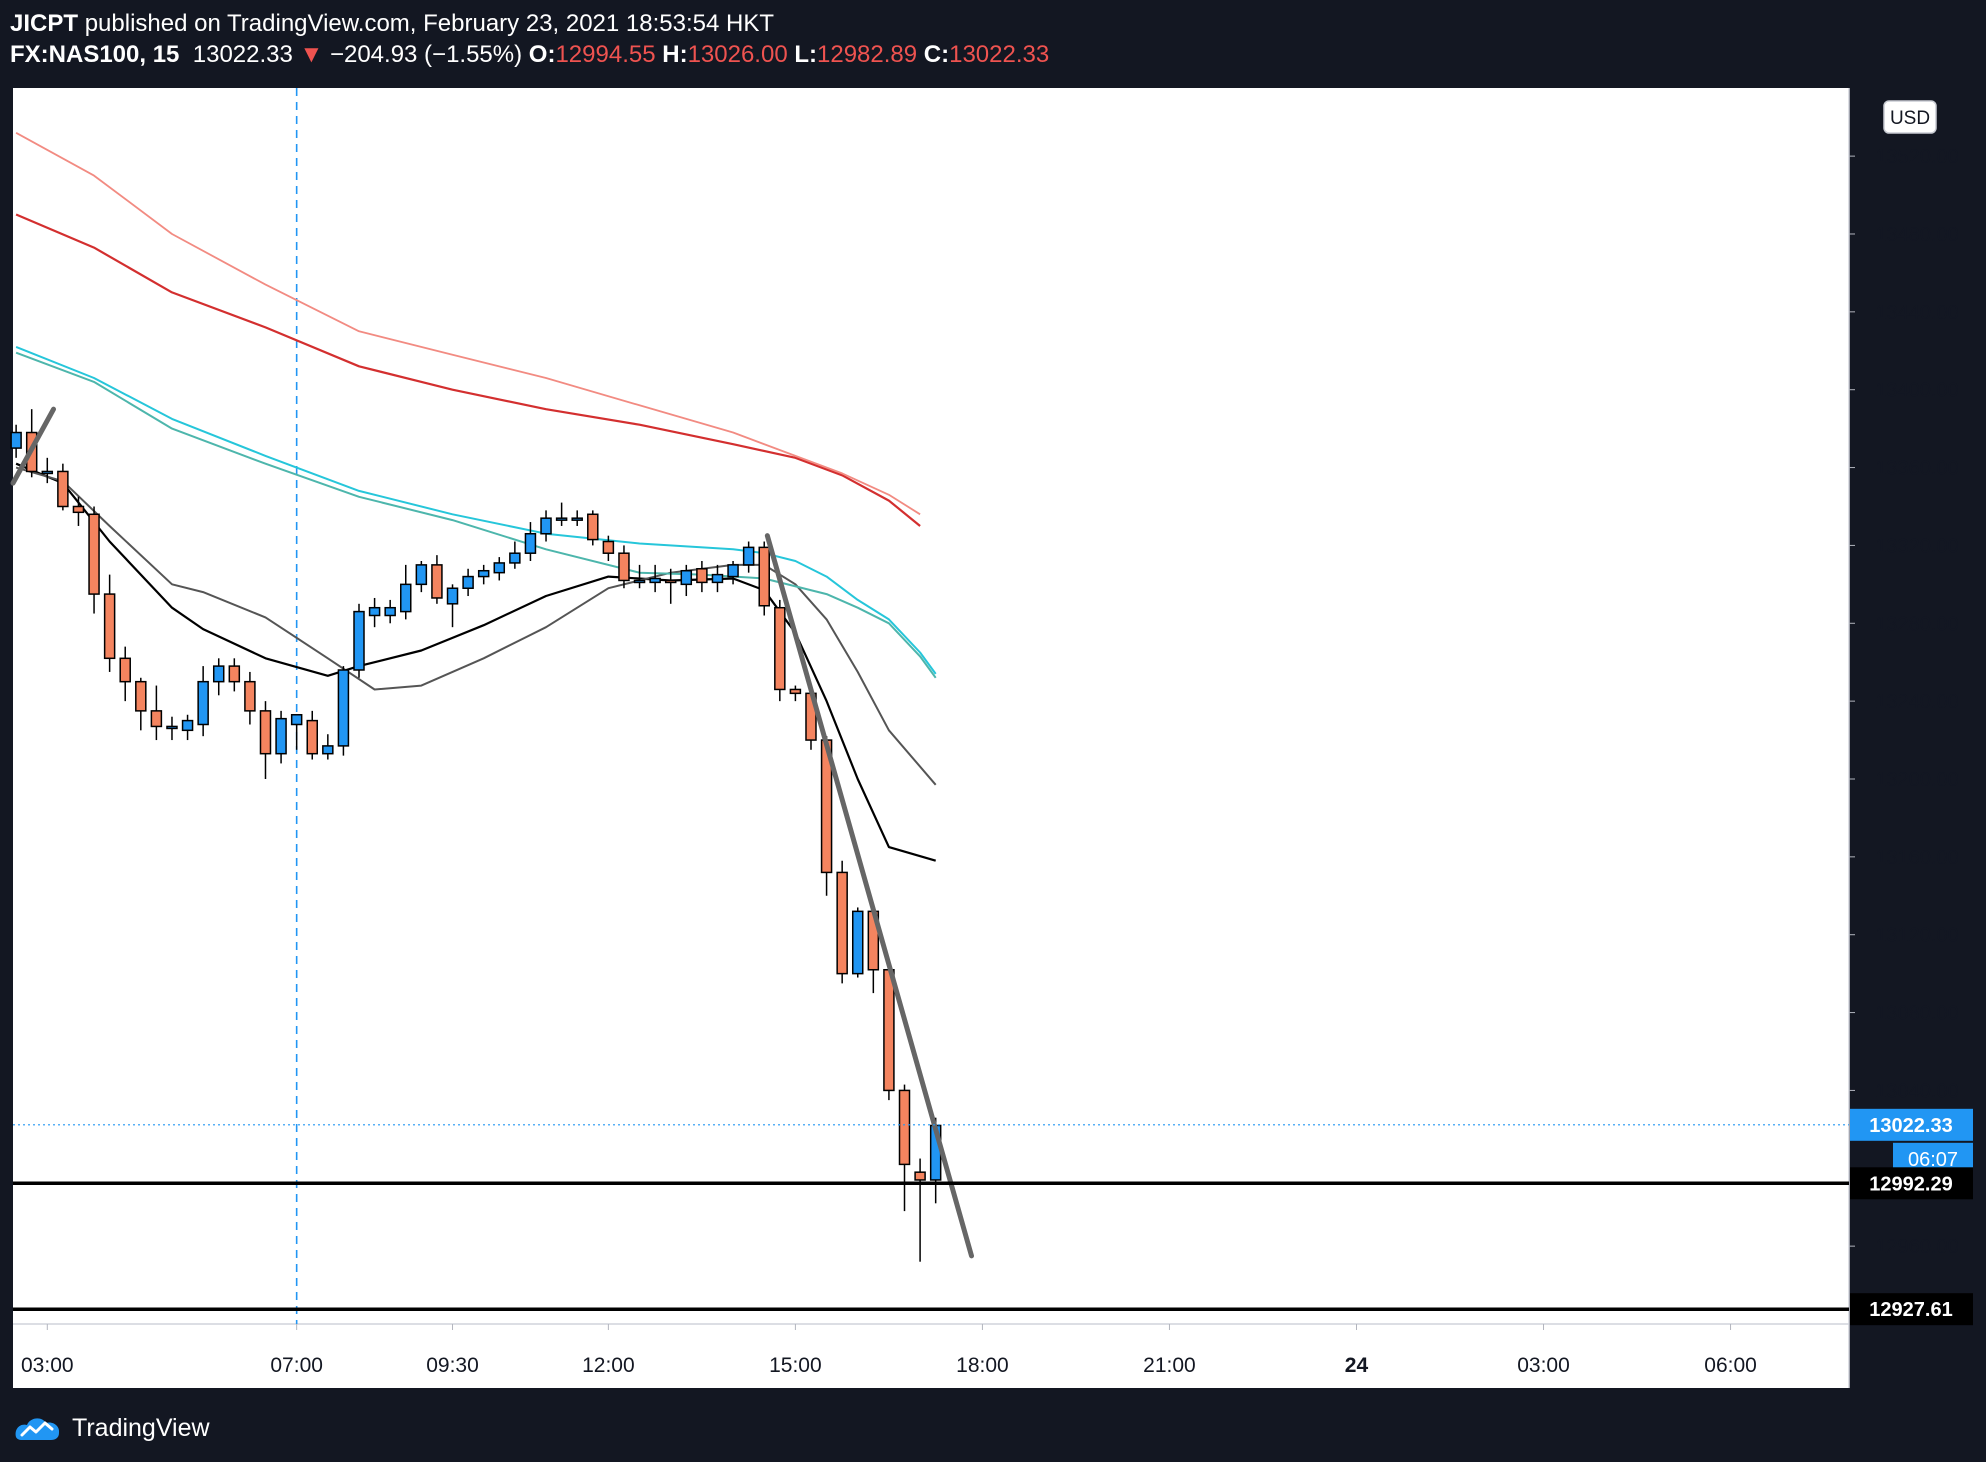 Image resolution: width=1986 pixels, height=1462 pixels. Describe the element at coordinates (1916, 1247) in the screenshot. I see `price-tick-label: 12960.00` at that location.